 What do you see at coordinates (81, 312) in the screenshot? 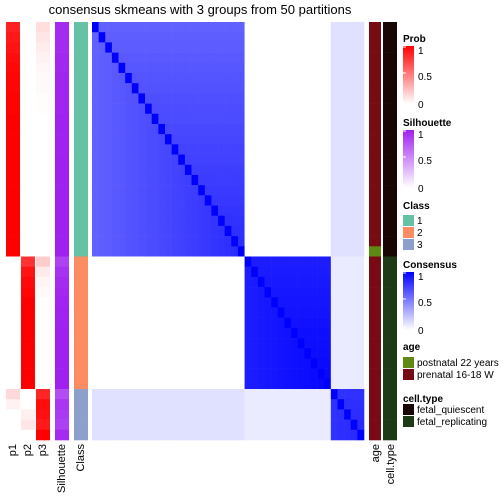
I see `annot-cell-class` at bounding box center [81, 312].